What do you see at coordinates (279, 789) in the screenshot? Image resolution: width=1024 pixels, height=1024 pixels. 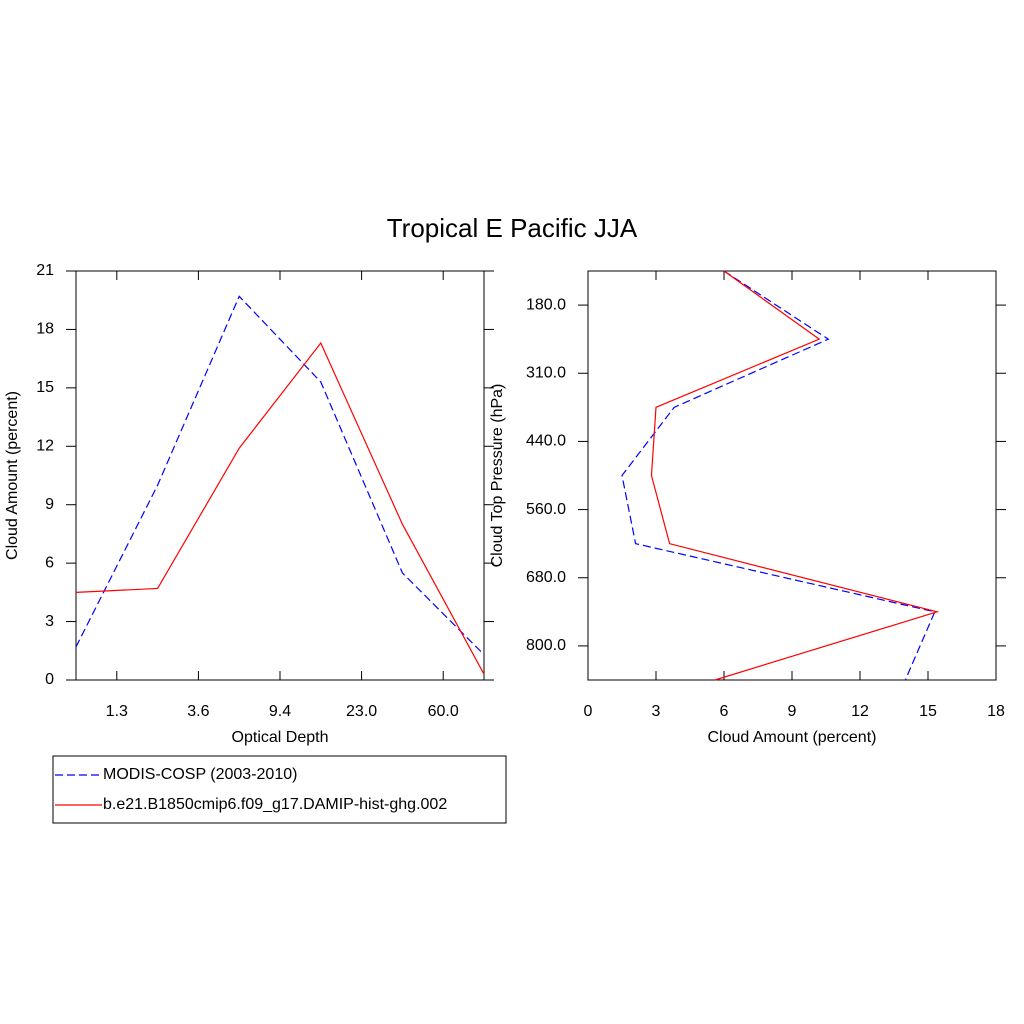 I see `legend-box` at bounding box center [279, 789].